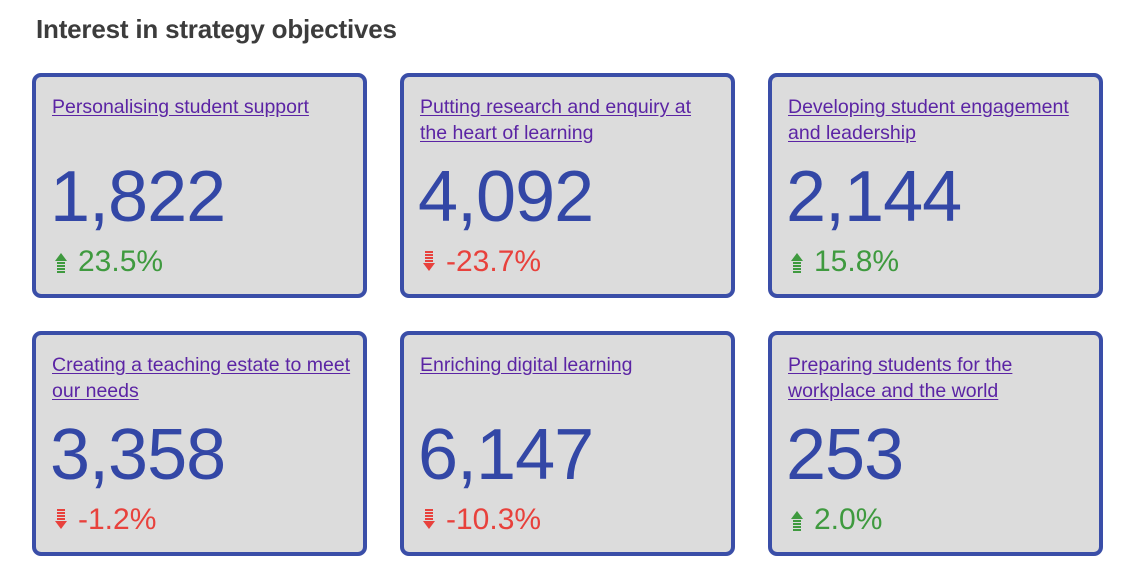 Image resolution: width=1125 pixels, height=579 pixels. What do you see at coordinates (526, 365) in the screenshot?
I see `objective-title-link: Enriching digital learning` at bounding box center [526, 365].